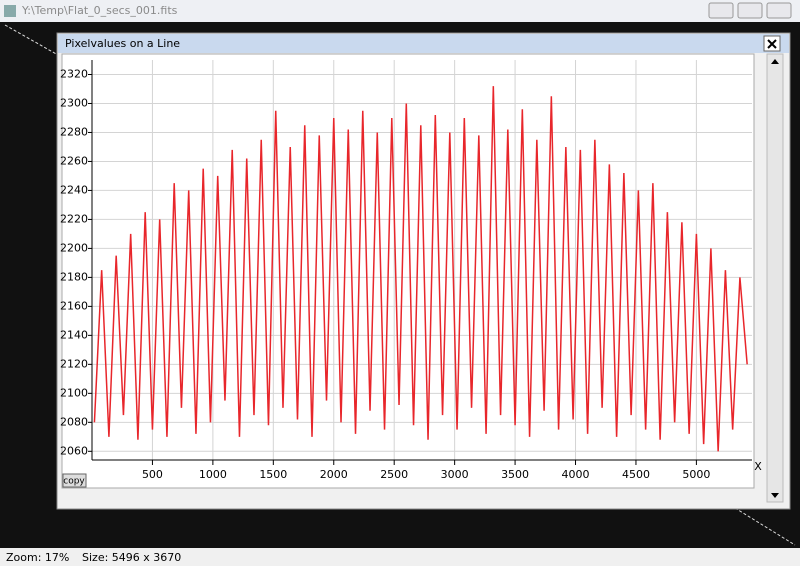 The image size is (800, 570). What do you see at coordinates (636, 474) in the screenshot?
I see `x-tick-label: 4500` at bounding box center [636, 474].